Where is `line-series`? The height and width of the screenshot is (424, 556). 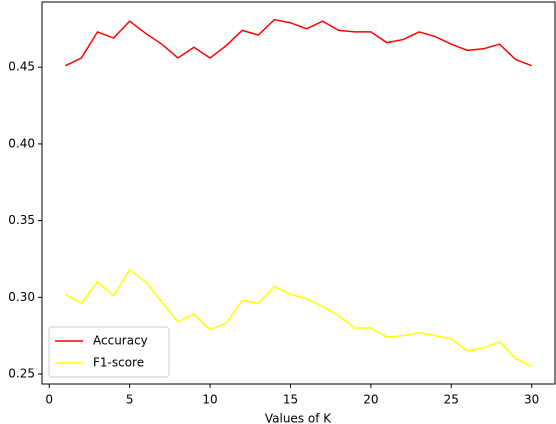
line-series is located at coordinates (298, 42).